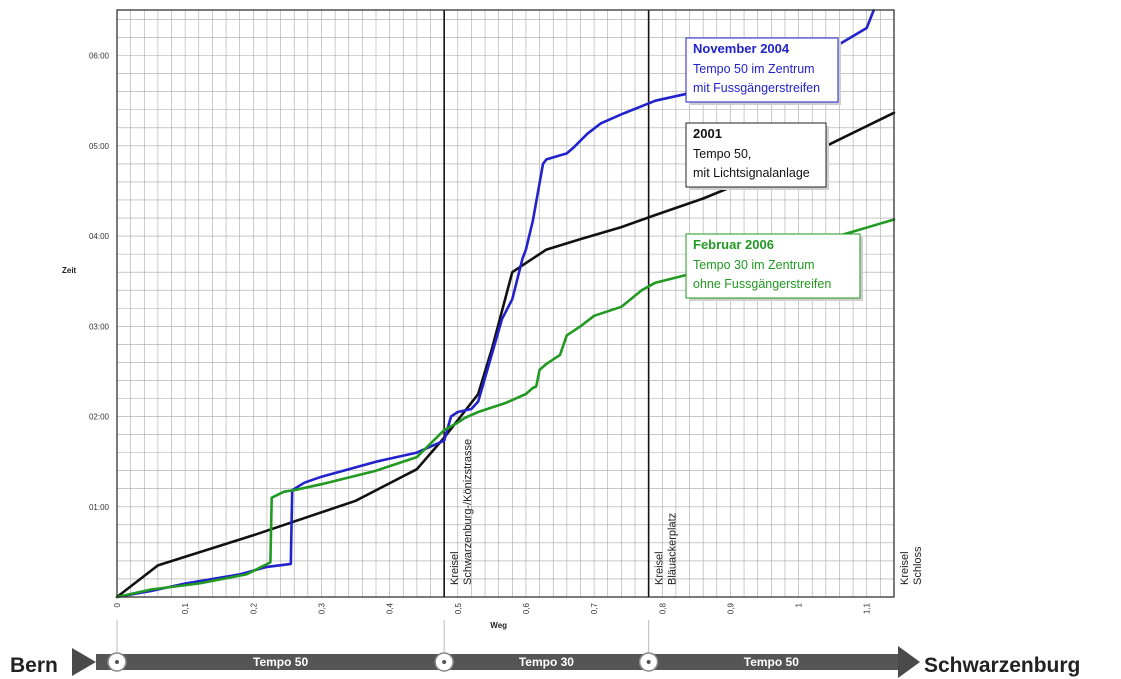 This screenshot has height=679, width=1121. I want to click on x-tick-label: 1,1, so click(867, 608).